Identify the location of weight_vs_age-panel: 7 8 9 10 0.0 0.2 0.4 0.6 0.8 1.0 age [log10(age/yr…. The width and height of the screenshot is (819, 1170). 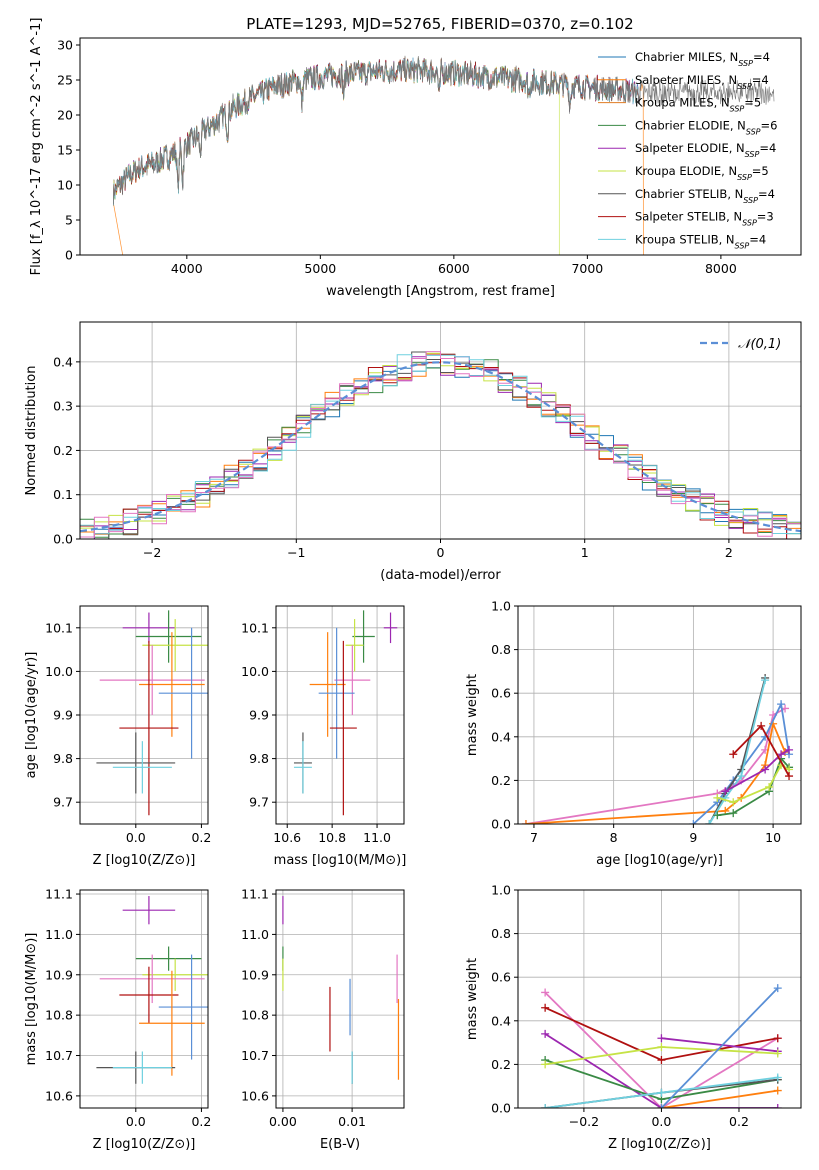
(633, 733).